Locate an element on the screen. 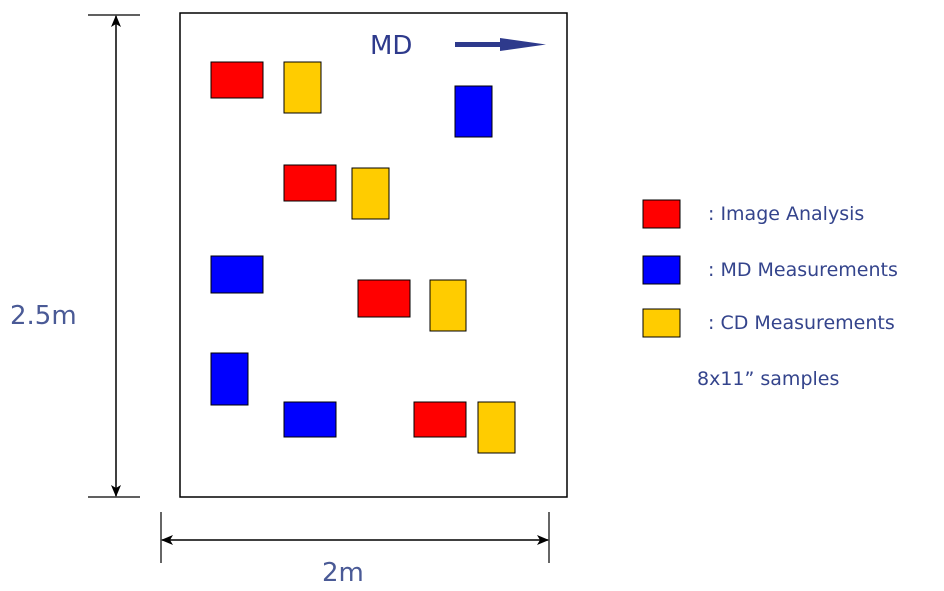  legend-item-md-measurements: : MD Measurements is located at coordinates (770, 270).